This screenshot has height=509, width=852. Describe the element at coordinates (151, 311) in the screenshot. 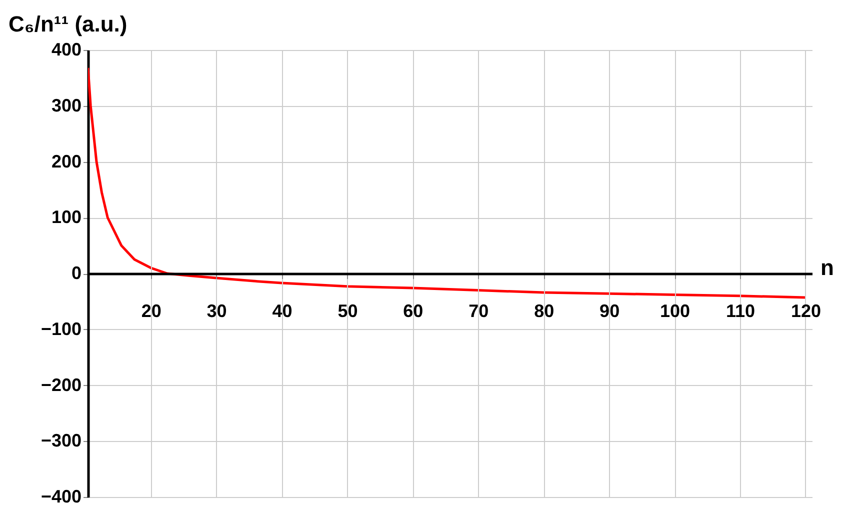

I see `x-tick-label: 20` at that location.